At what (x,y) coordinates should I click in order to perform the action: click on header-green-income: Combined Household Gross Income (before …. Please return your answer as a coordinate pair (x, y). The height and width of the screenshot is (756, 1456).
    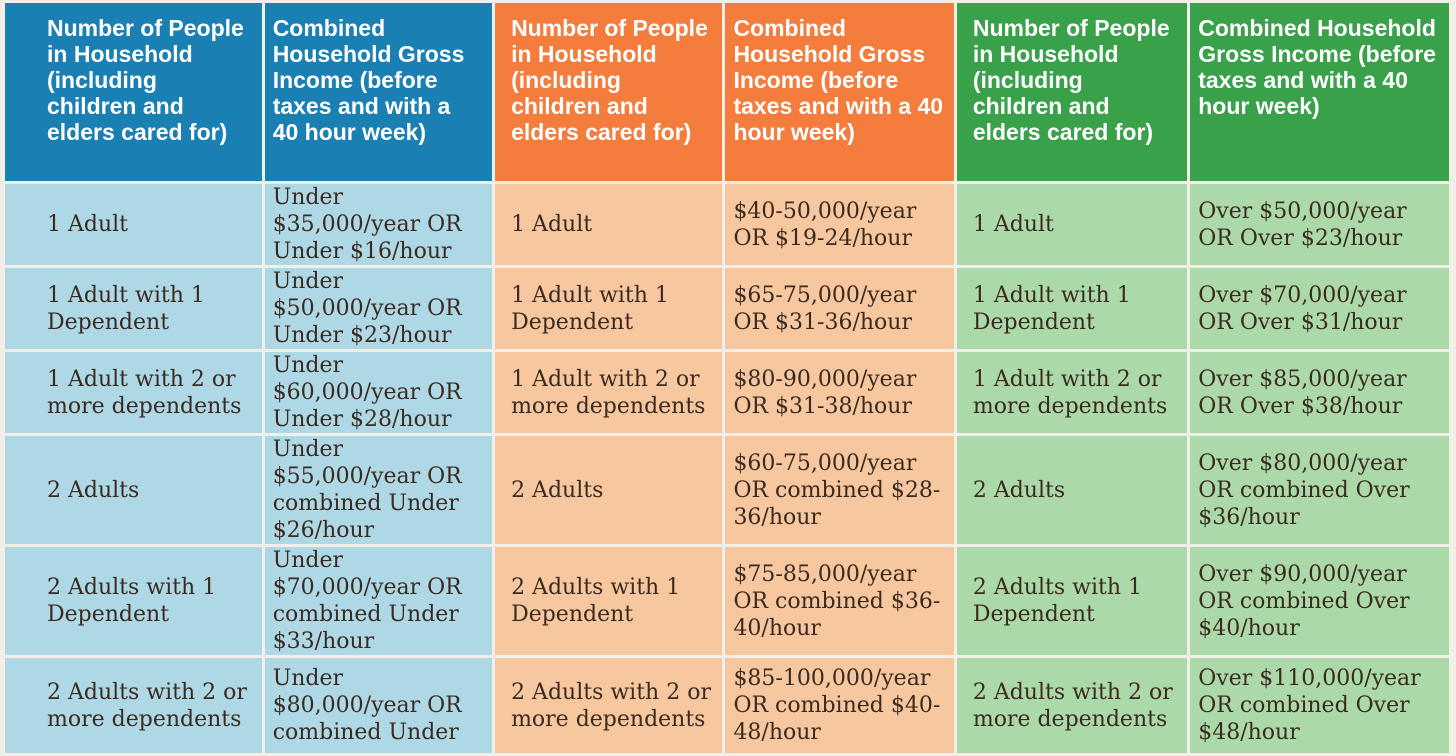
    Looking at the image, I should click on (1319, 92).